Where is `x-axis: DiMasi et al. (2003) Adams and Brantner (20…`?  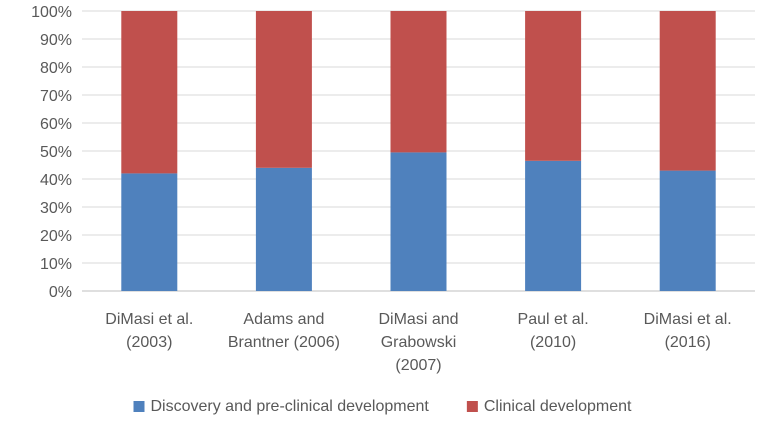
x-axis: DiMasi et al. (2003) Adams and Brantner (20… is located at coordinates (418, 342).